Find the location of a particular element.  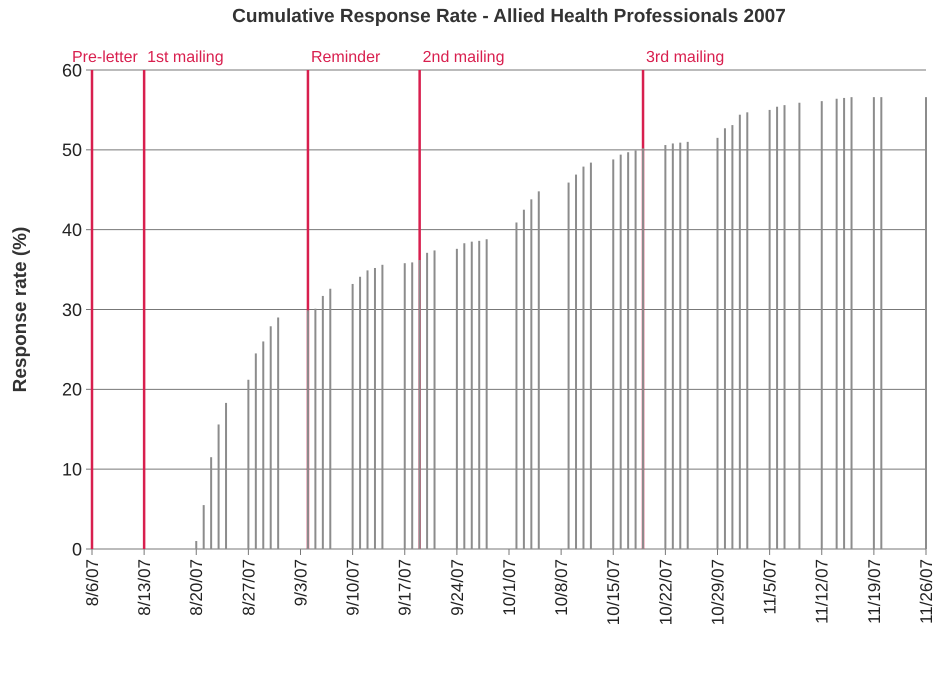

ref-line-label: 3rd mailing is located at coordinates (685, 57).